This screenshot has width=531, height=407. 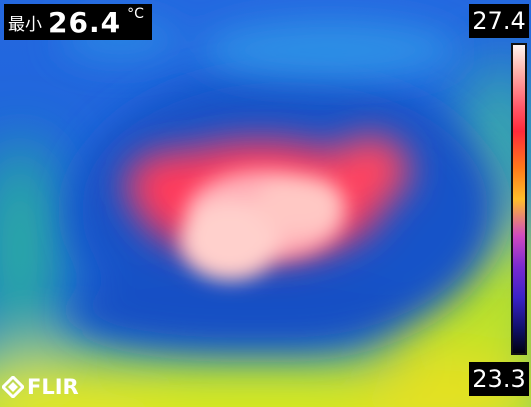 What do you see at coordinates (13, 387) in the screenshot?
I see `flir-logo-icon` at bounding box center [13, 387].